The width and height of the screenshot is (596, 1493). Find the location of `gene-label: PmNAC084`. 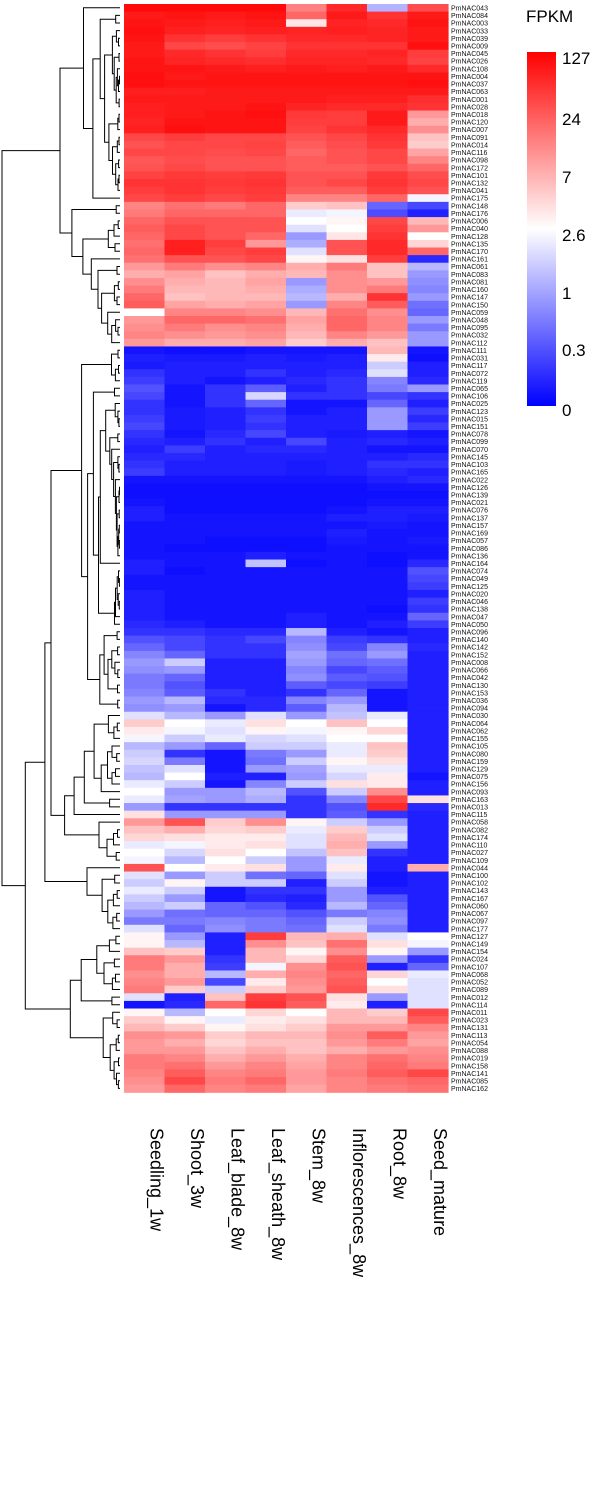

gene-label: PmNAC084 is located at coordinates (469, 16).